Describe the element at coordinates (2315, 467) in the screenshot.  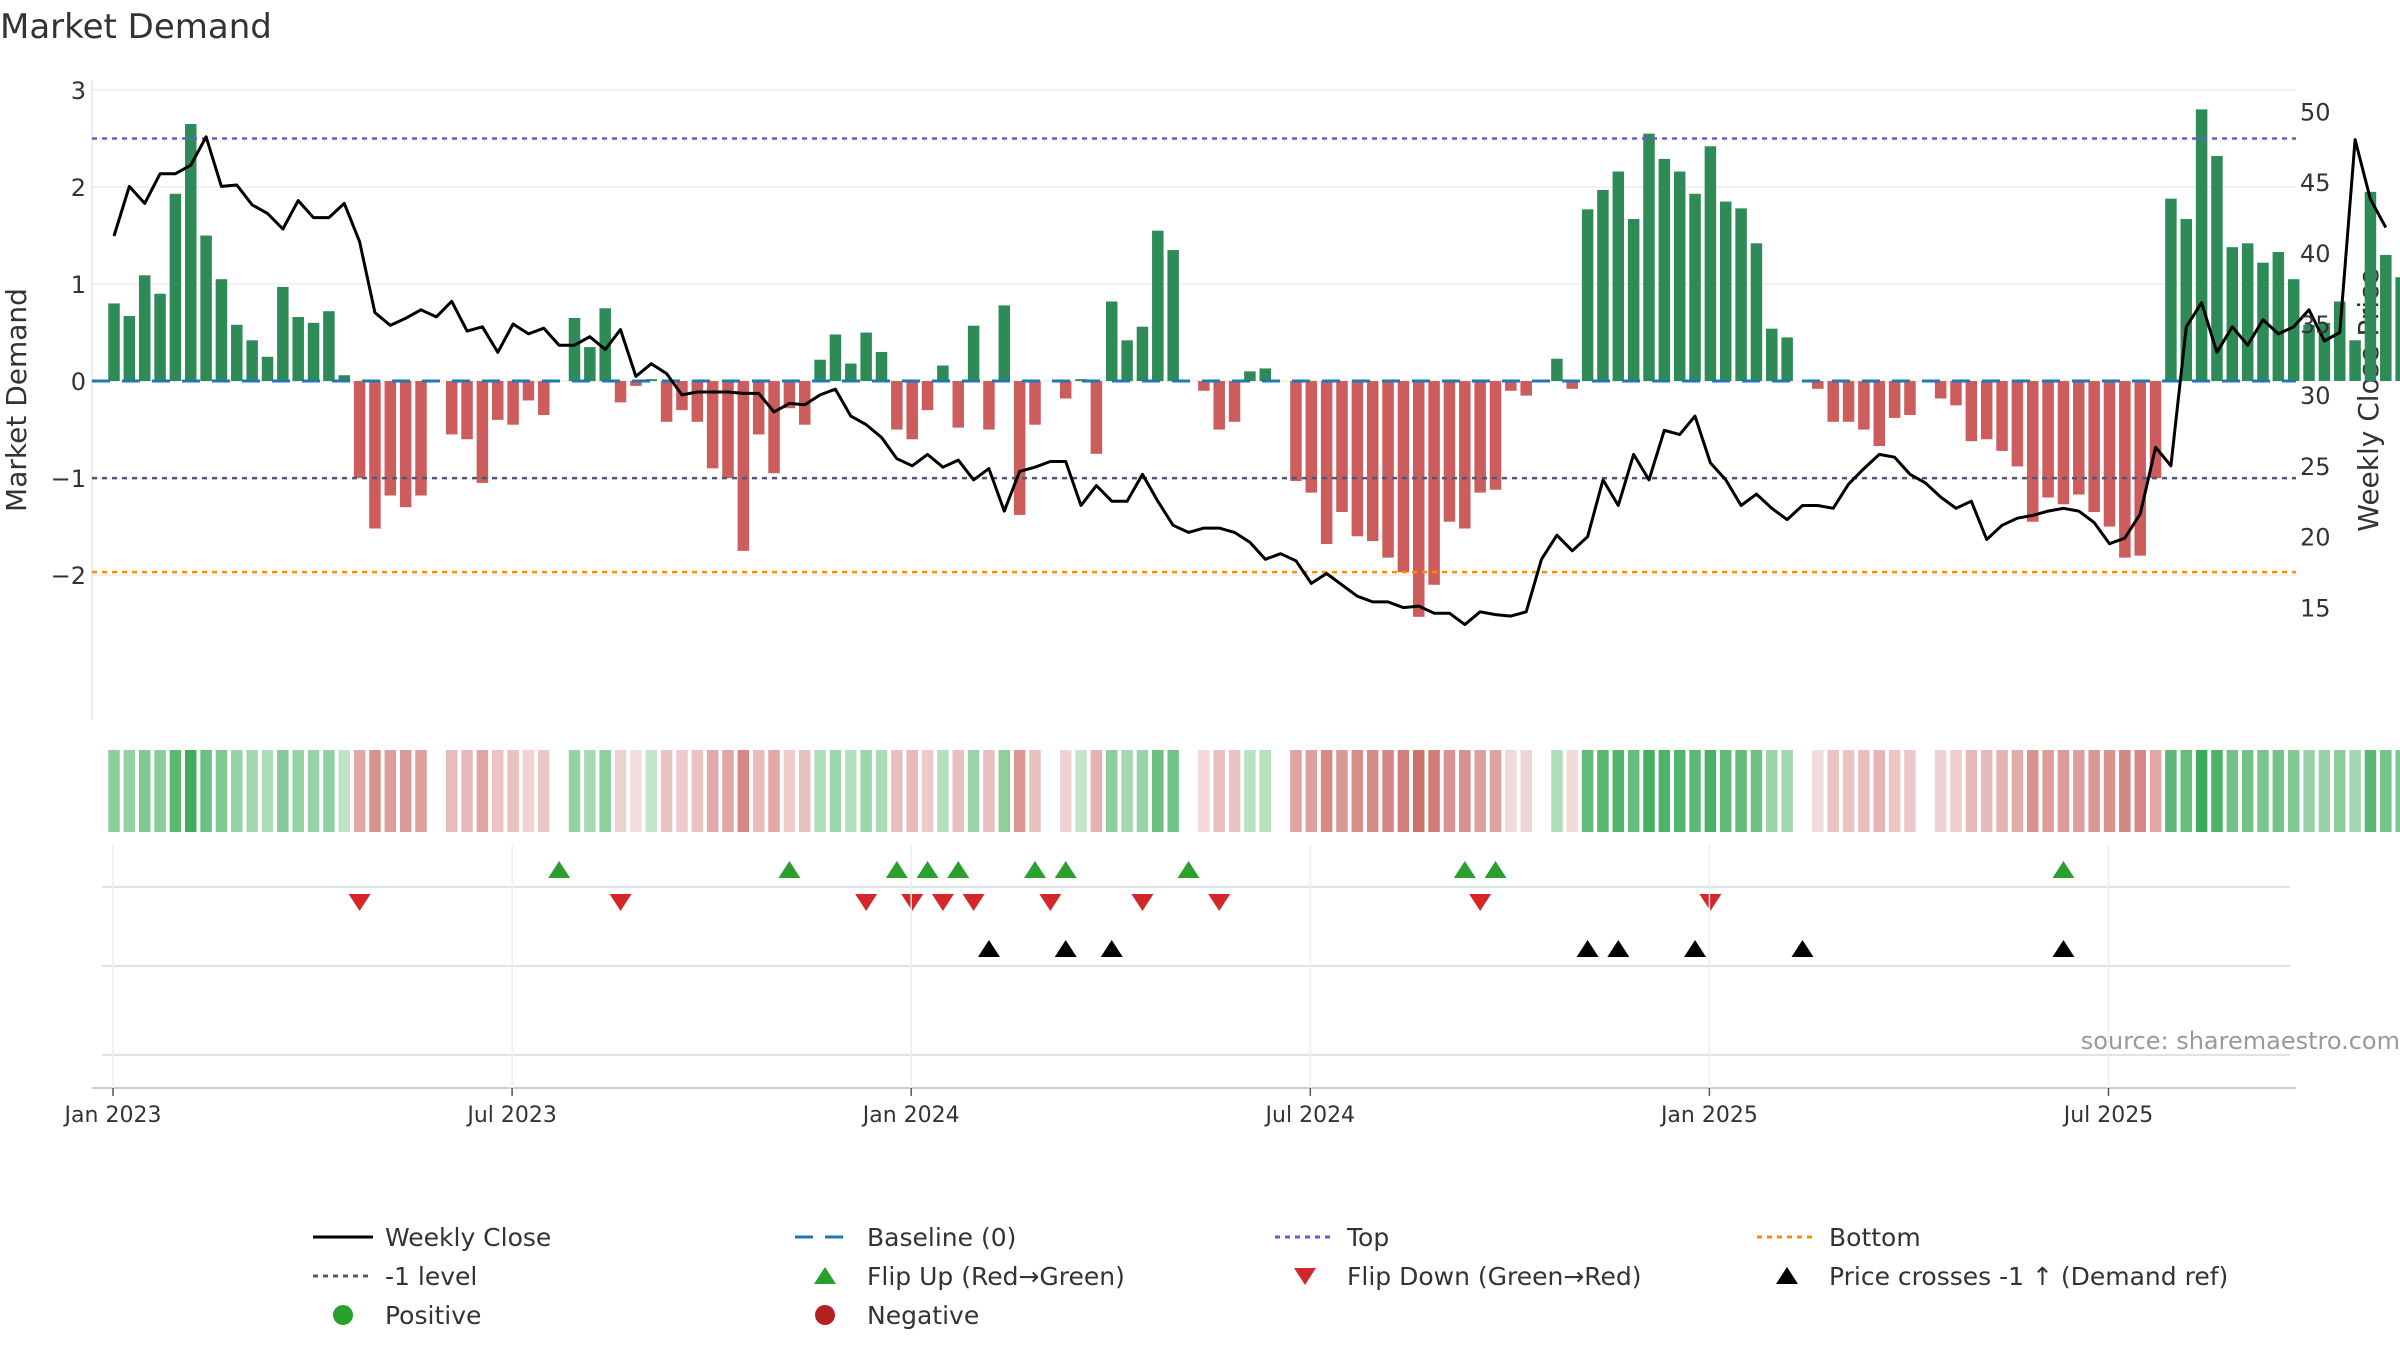
I see `right-tick-label: 25` at that location.